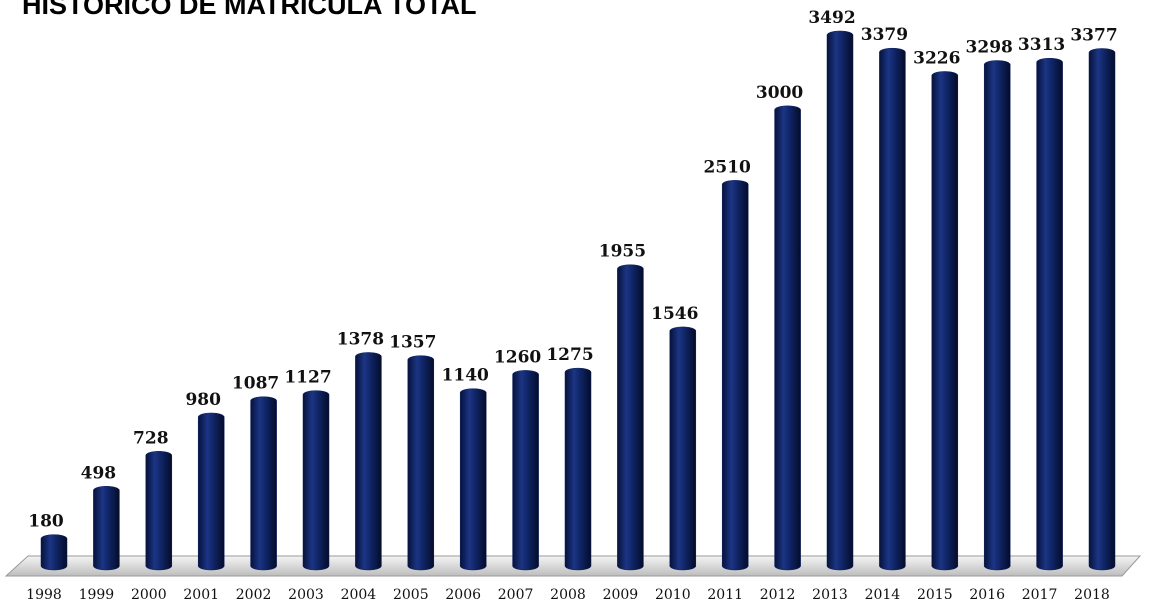  I want to click on data-label: 3313, so click(1041, 45).